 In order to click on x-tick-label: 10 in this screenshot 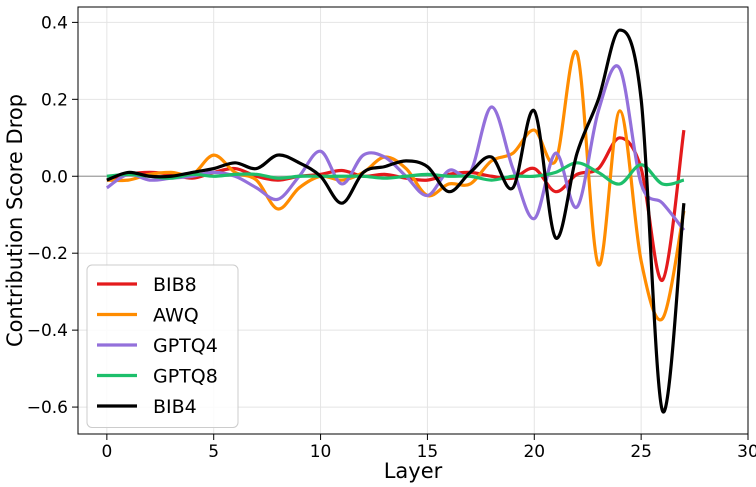, I will do `click(321, 452)`.